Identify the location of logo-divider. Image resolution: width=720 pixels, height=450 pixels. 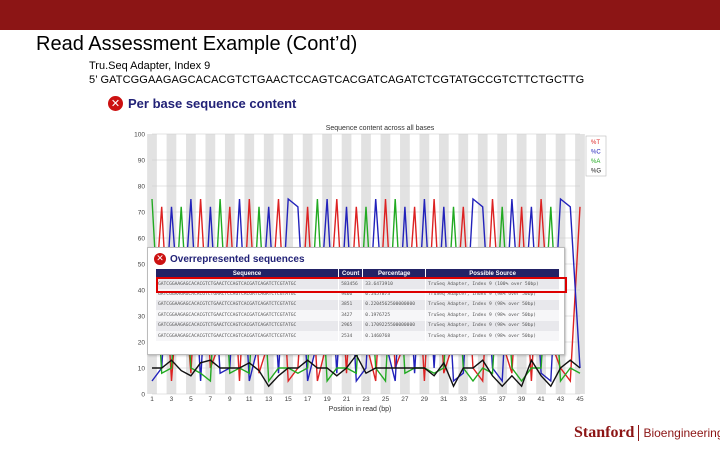
(639, 433).